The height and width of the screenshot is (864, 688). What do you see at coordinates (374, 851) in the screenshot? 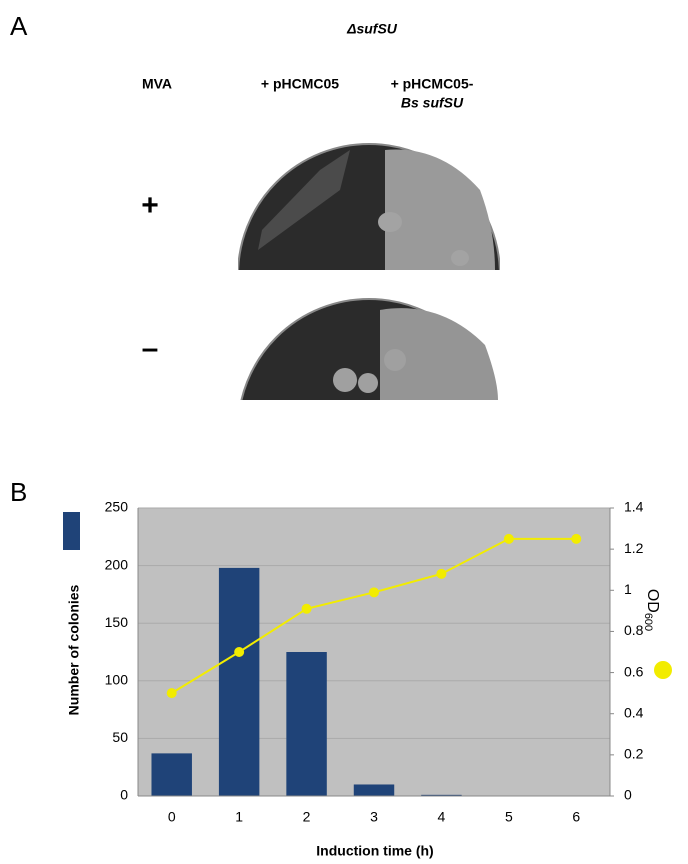
I see `x-axis-label: Induction time (h)` at bounding box center [374, 851].